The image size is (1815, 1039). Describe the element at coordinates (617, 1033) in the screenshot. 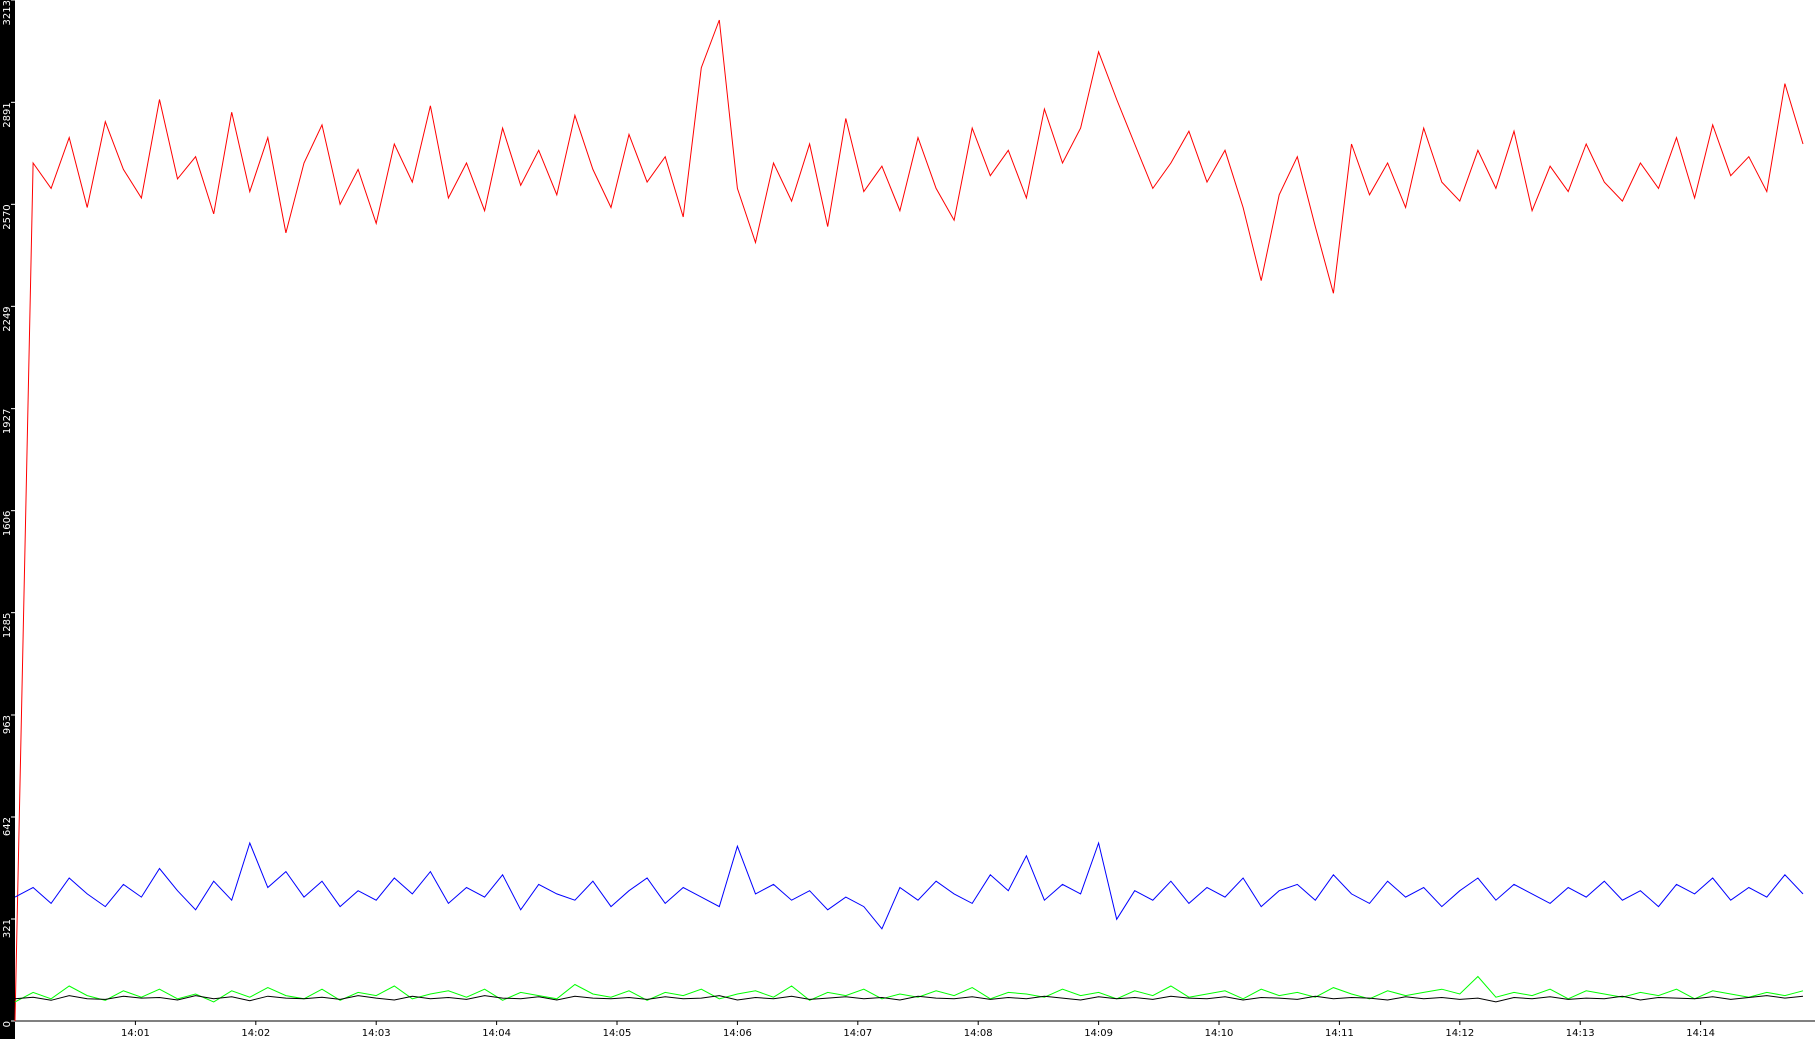

I see `x-tick-label: 14:05` at that location.